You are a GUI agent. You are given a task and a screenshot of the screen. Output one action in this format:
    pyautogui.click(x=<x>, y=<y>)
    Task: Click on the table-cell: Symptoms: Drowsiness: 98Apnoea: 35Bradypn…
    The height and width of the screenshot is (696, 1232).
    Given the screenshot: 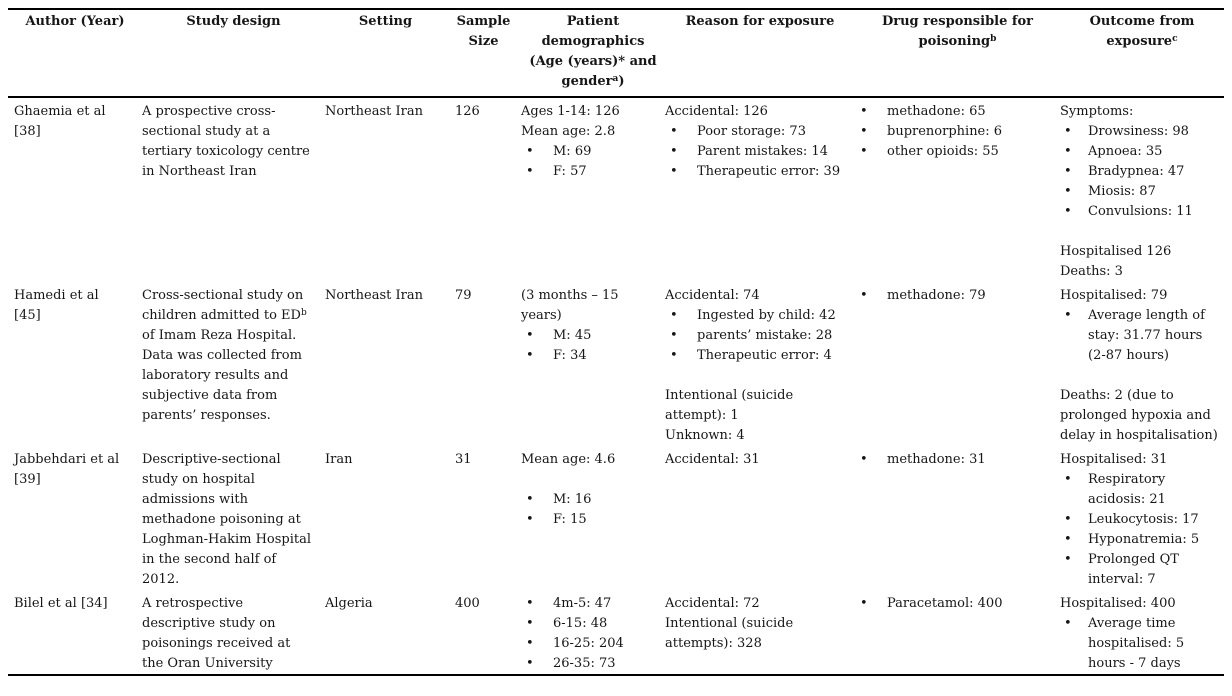 What is the action you would take?
    pyautogui.click(x=1142, y=189)
    